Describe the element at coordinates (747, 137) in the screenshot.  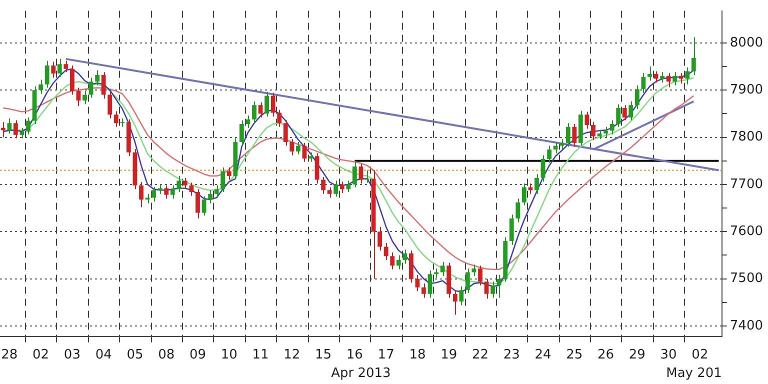
I see `y-tick-label: 7800` at that location.